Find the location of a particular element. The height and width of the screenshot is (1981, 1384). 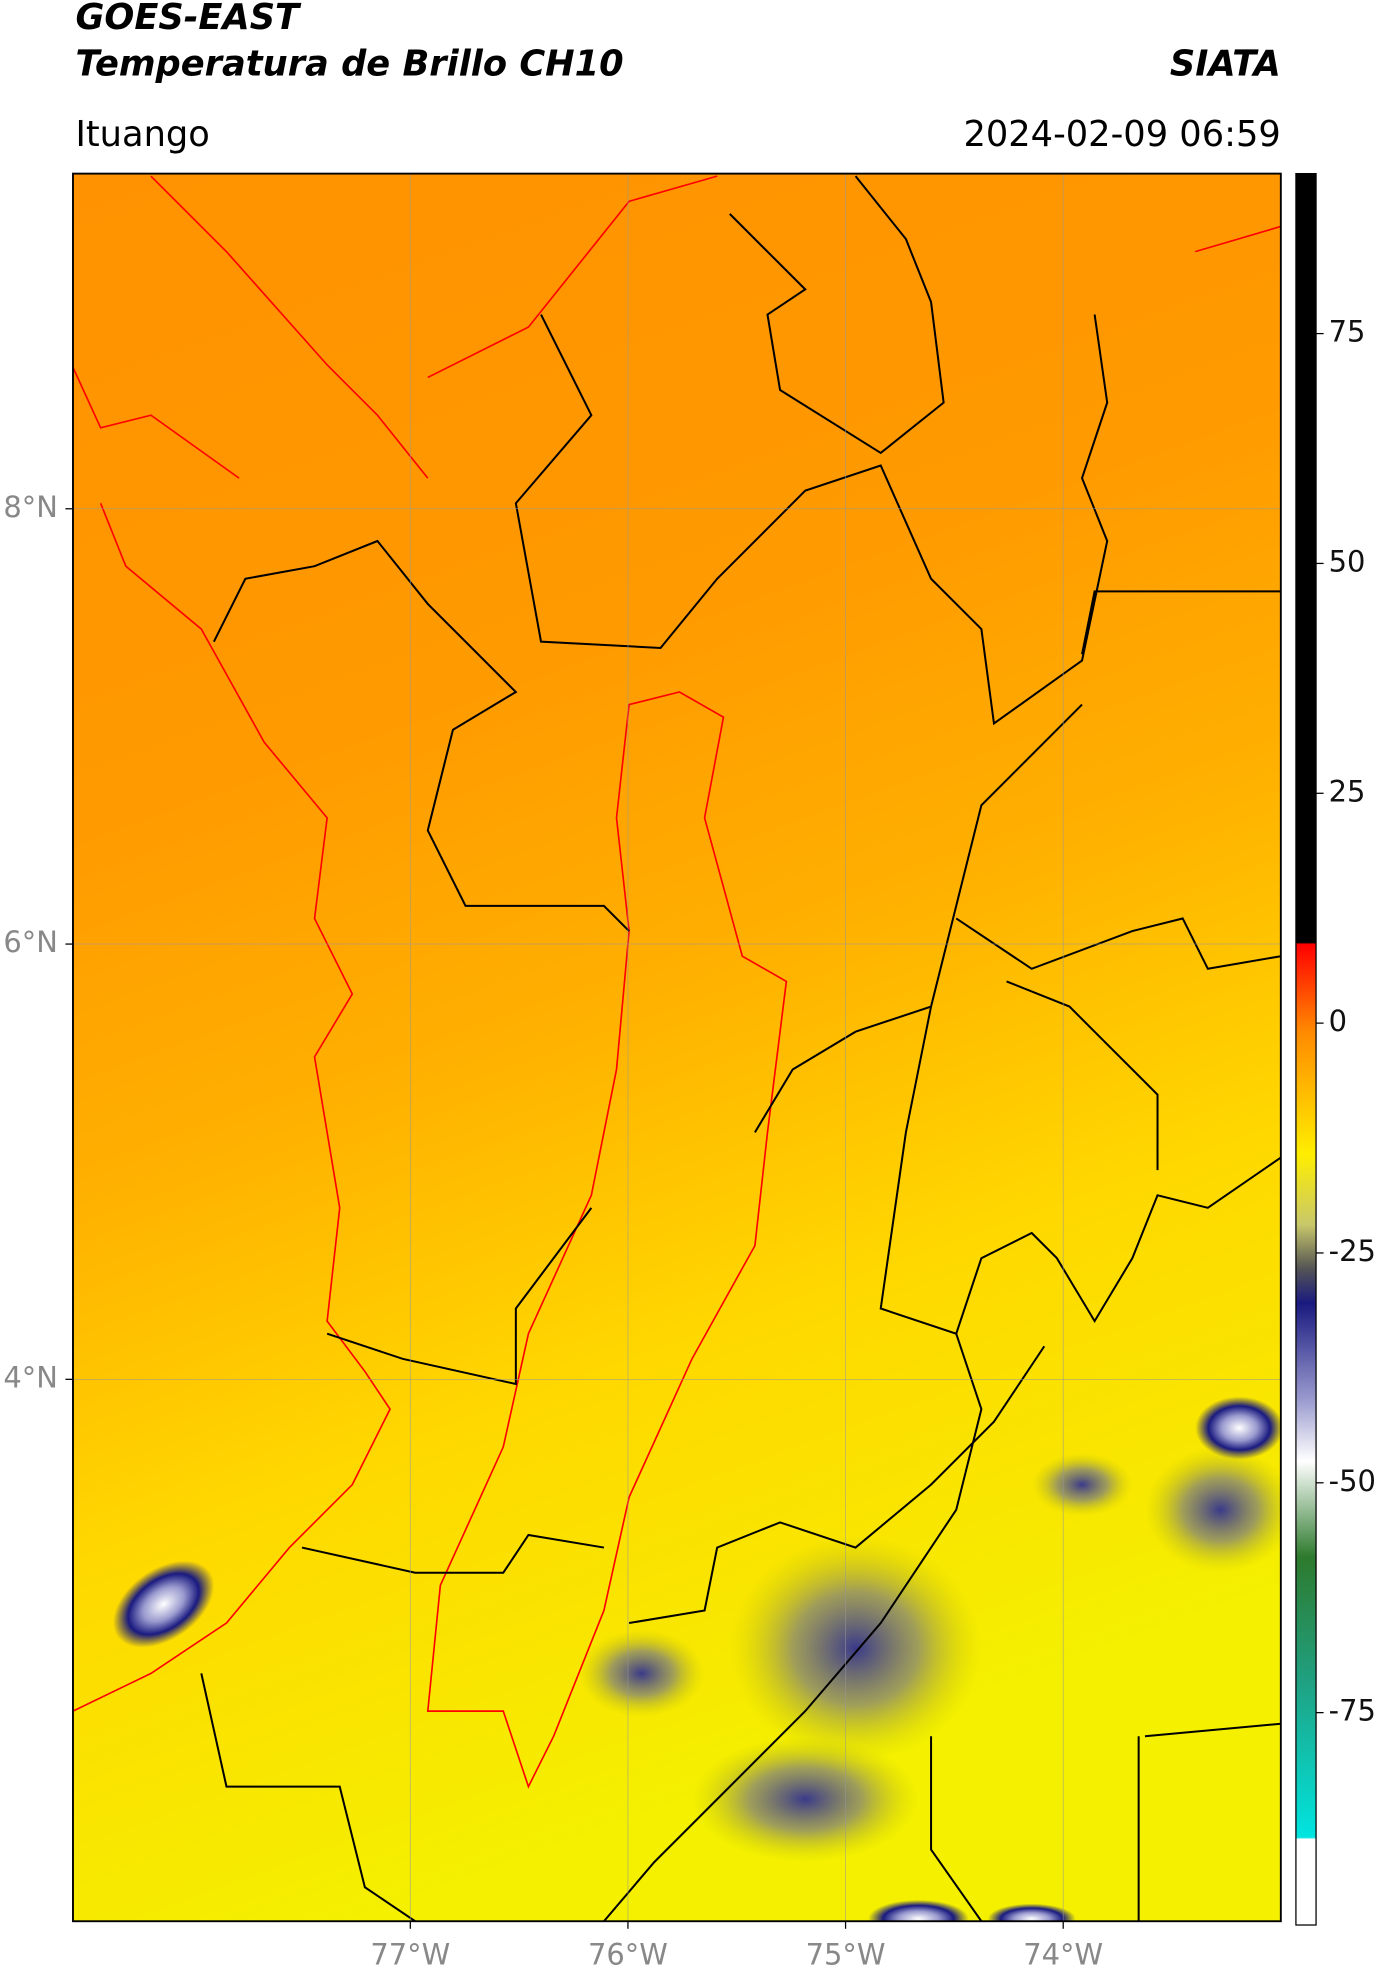

colorbar-tick-label: 50 is located at coordinates (1347, 561).